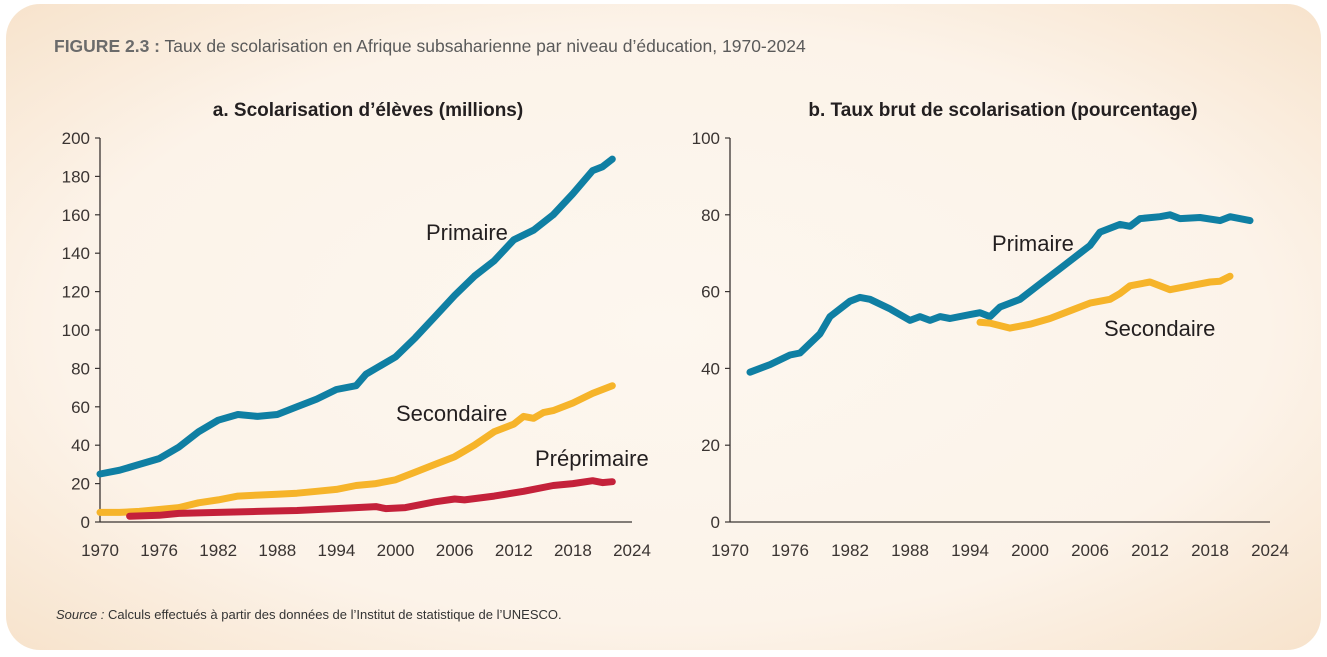 The height and width of the screenshot is (657, 1327). I want to click on label-primaire-a: Primaire, so click(467, 232).